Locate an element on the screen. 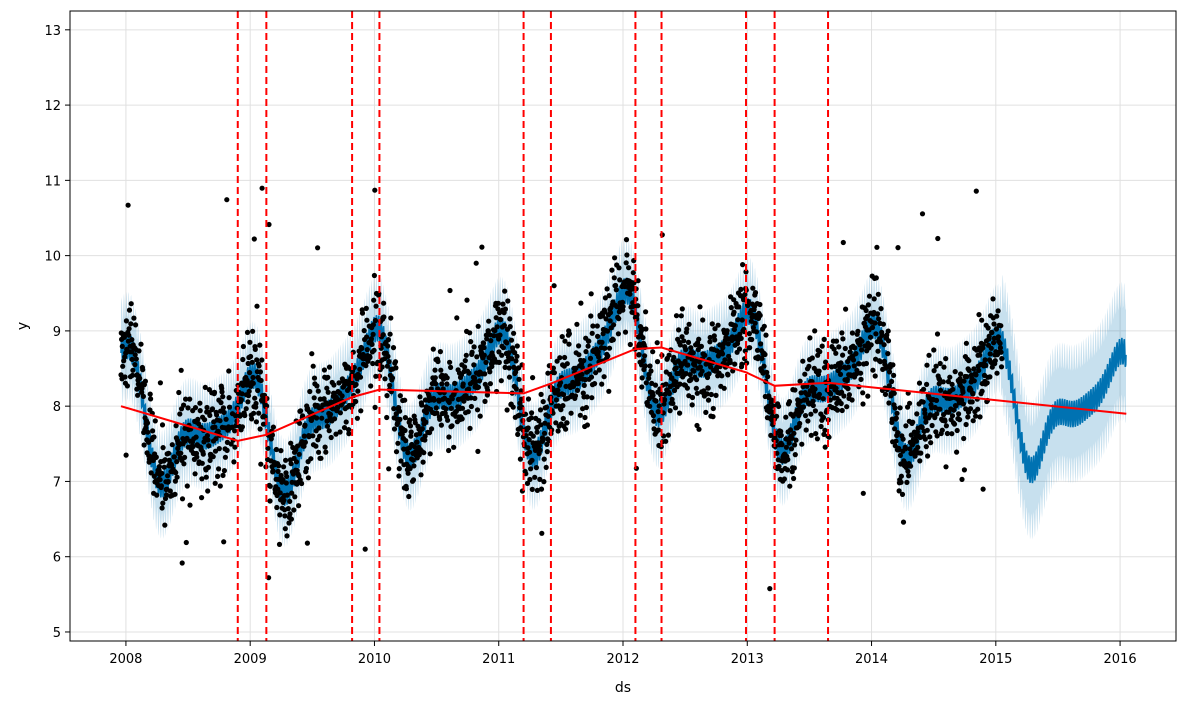 The height and width of the screenshot is (707, 1187). y-tick-label: 12 is located at coordinates (52, 106).